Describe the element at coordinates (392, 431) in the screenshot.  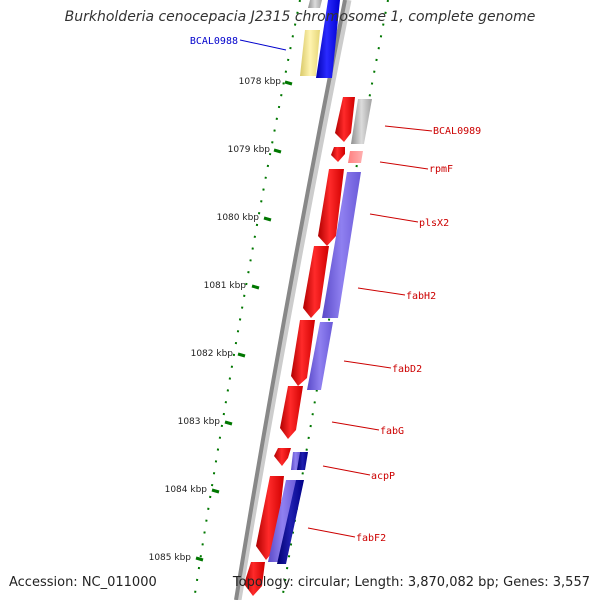
I see `gene-label: fabG` at that location.